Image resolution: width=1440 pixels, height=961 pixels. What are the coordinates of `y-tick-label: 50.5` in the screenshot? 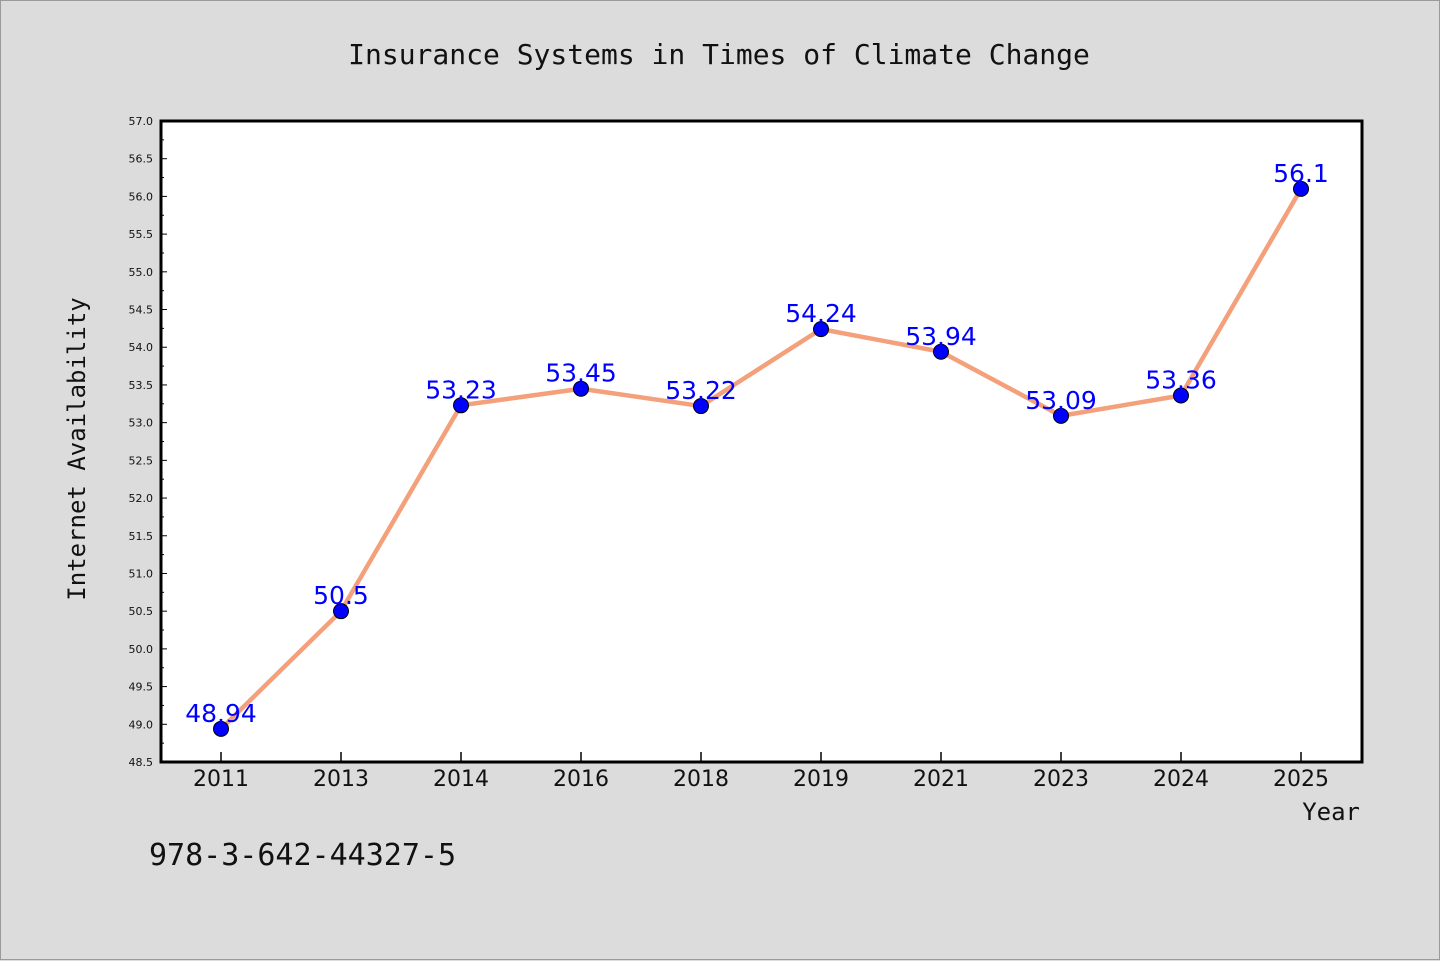 It's located at (141, 611).